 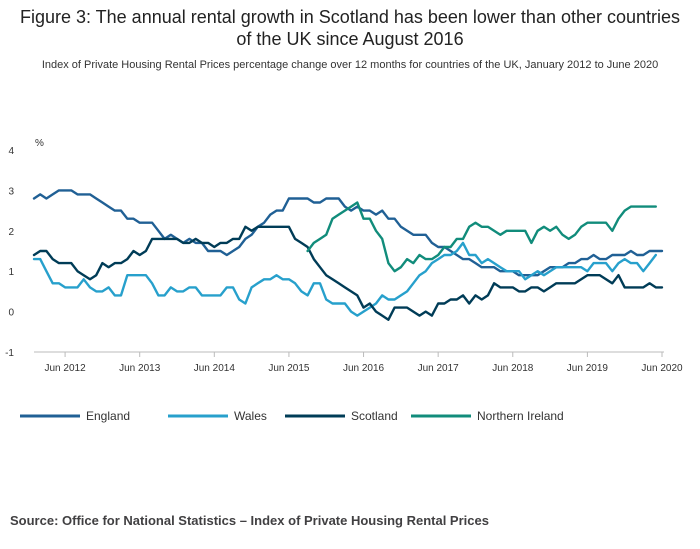 What do you see at coordinates (439, 368) in the screenshot?
I see `x-tick-label: Jun 2017` at bounding box center [439, 368].